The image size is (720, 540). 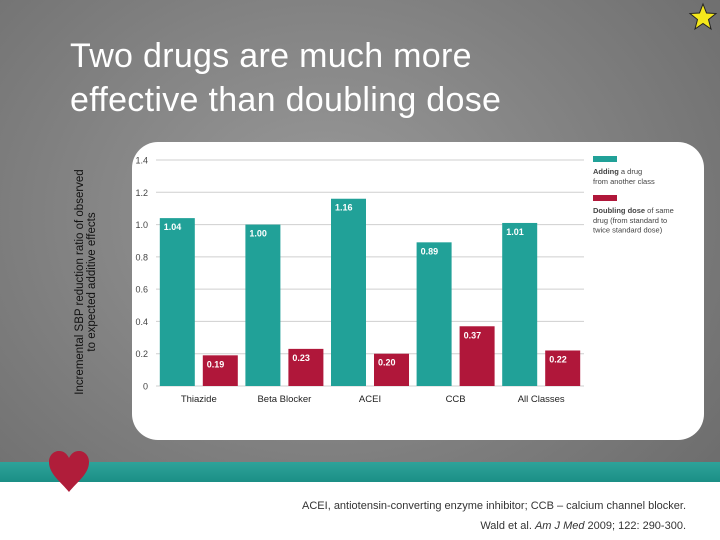 I want to click on x-category-label: CCB, so click(x=456, y=399).